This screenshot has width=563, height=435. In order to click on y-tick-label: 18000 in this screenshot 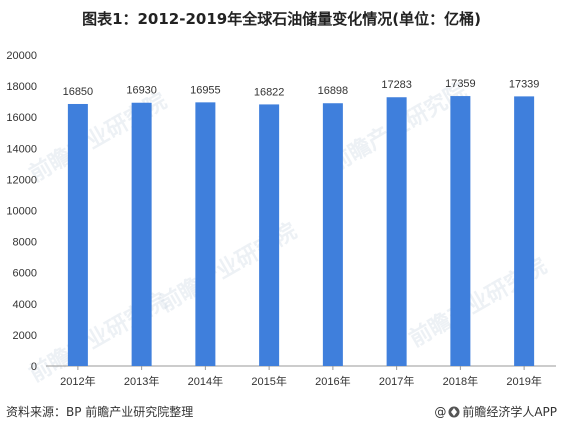, I will do `click(21, 87)`.